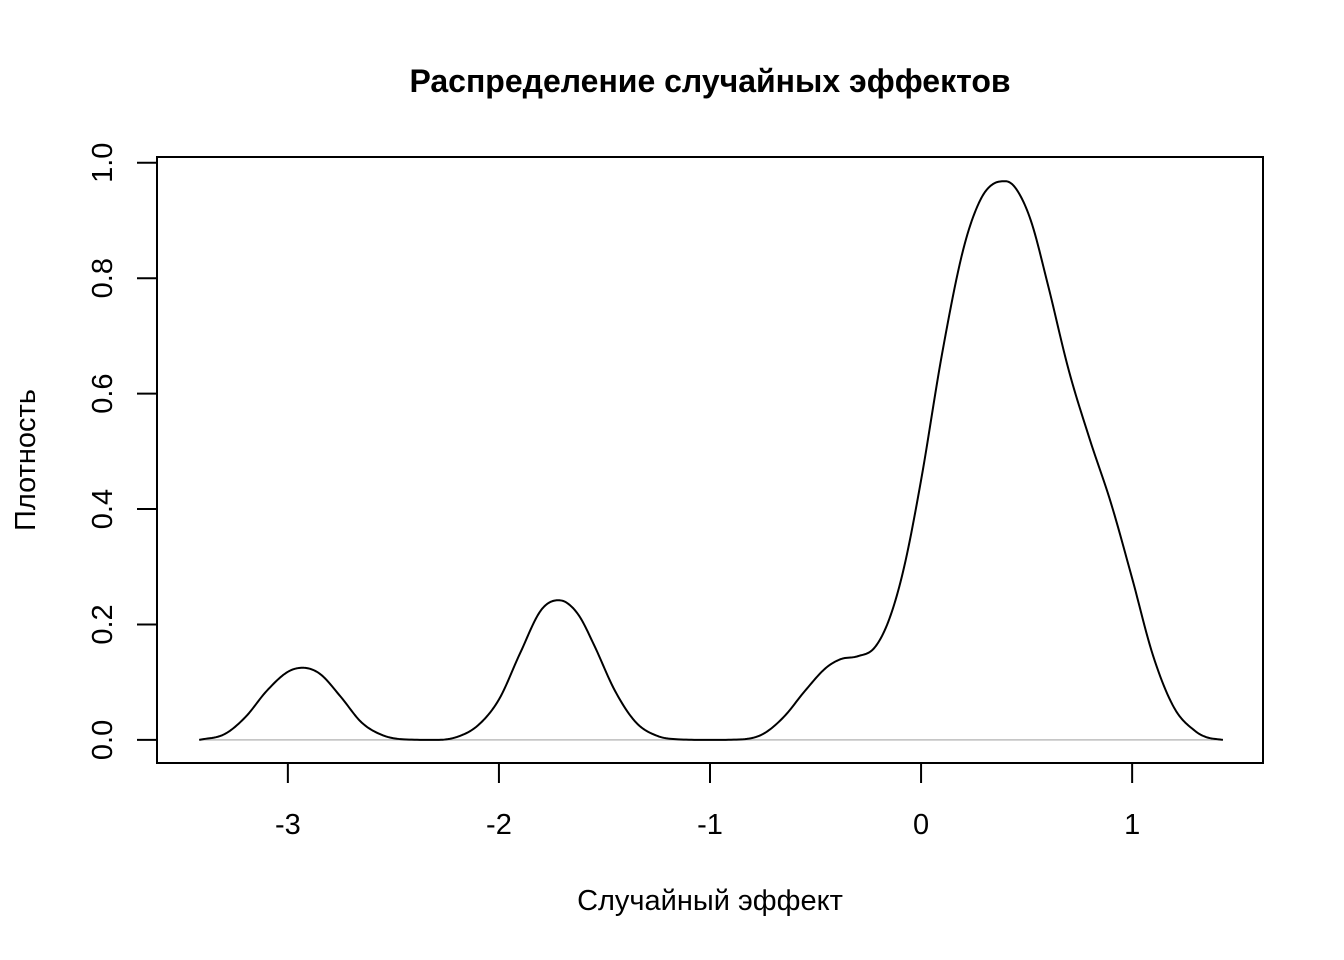 The width and height of the screenshot is (1344, 960). What do you see at coordinates (103, 278) in the screenshot?
I see `y-tick-label: 0.8` at bounding box center [103, 278].